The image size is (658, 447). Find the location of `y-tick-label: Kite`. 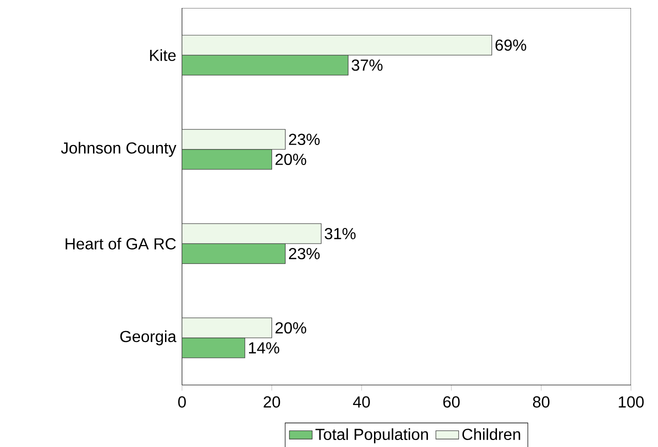

y-tick-label: Kite is located at coordinates (163, 55).